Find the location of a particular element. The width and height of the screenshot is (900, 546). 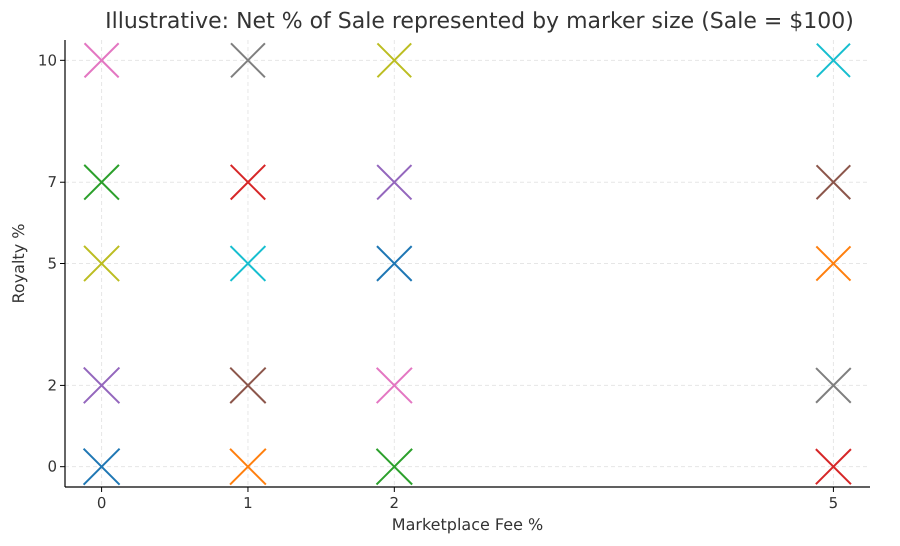

y-tick-label: 7 is located at coordinates (52, 182).